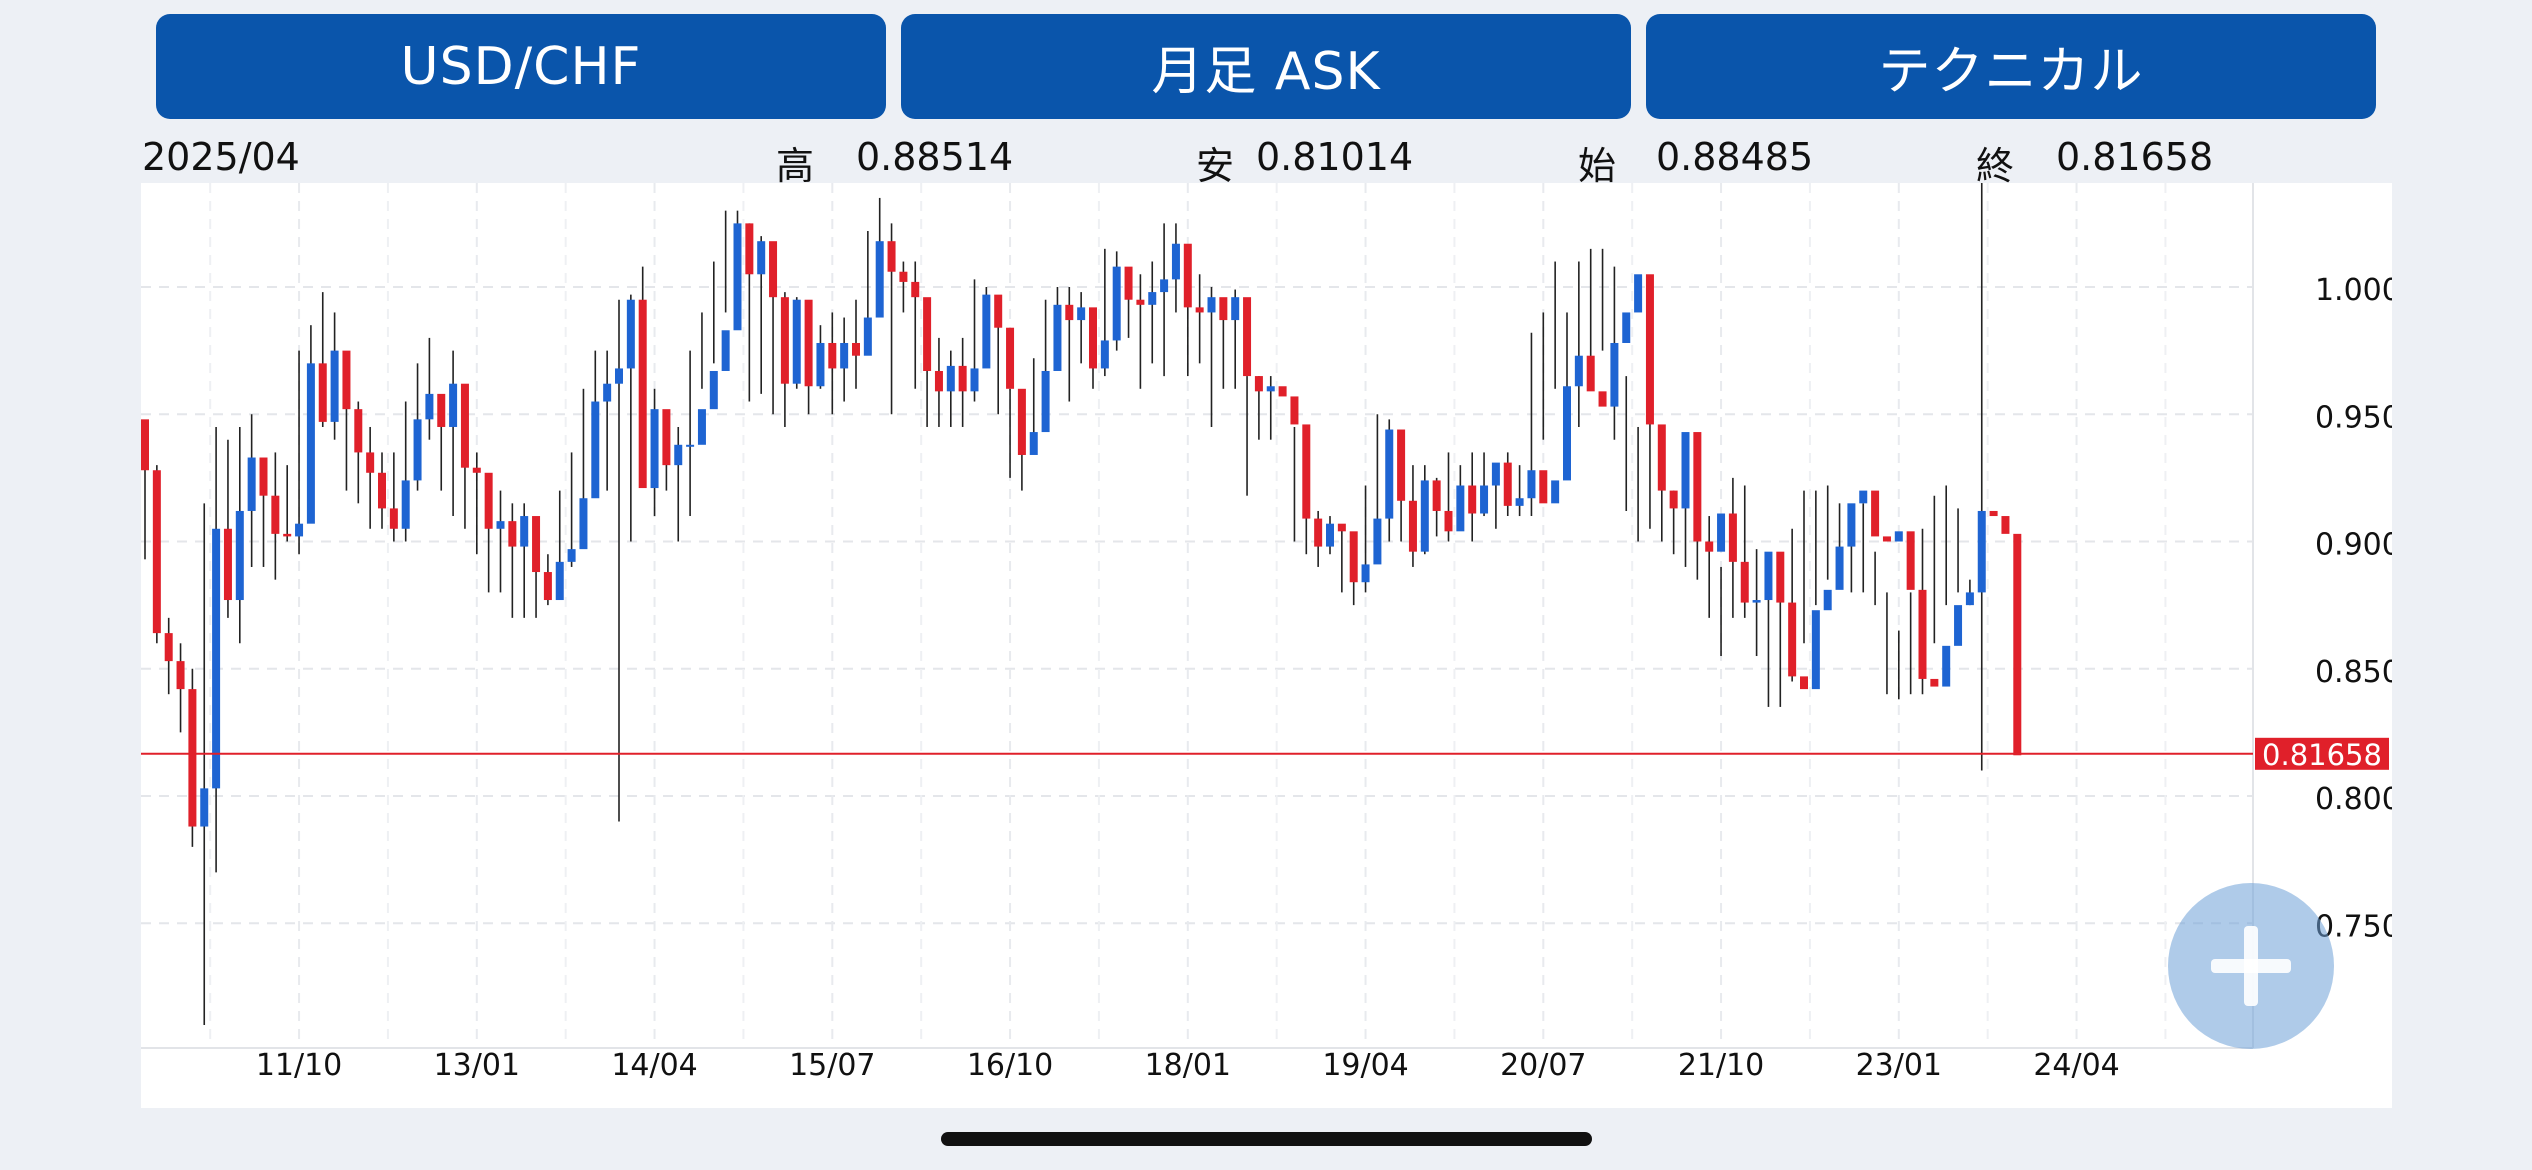  What do you see at coordinates (2251, 966) in the screenshot?
I see `plus-icon` at bounding box center [2251, 966].